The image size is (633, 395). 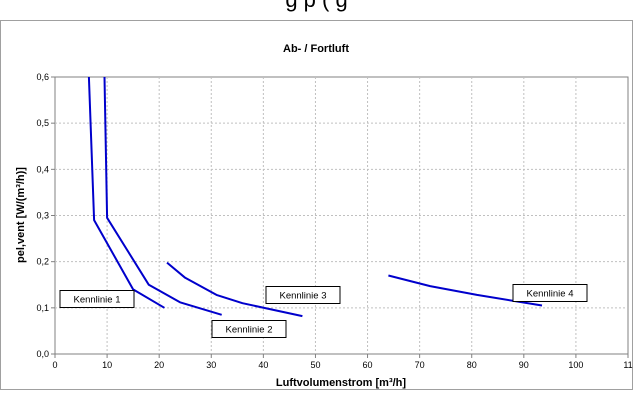 I want to click on x-tick-label: 80, so click(x=472, y=365).